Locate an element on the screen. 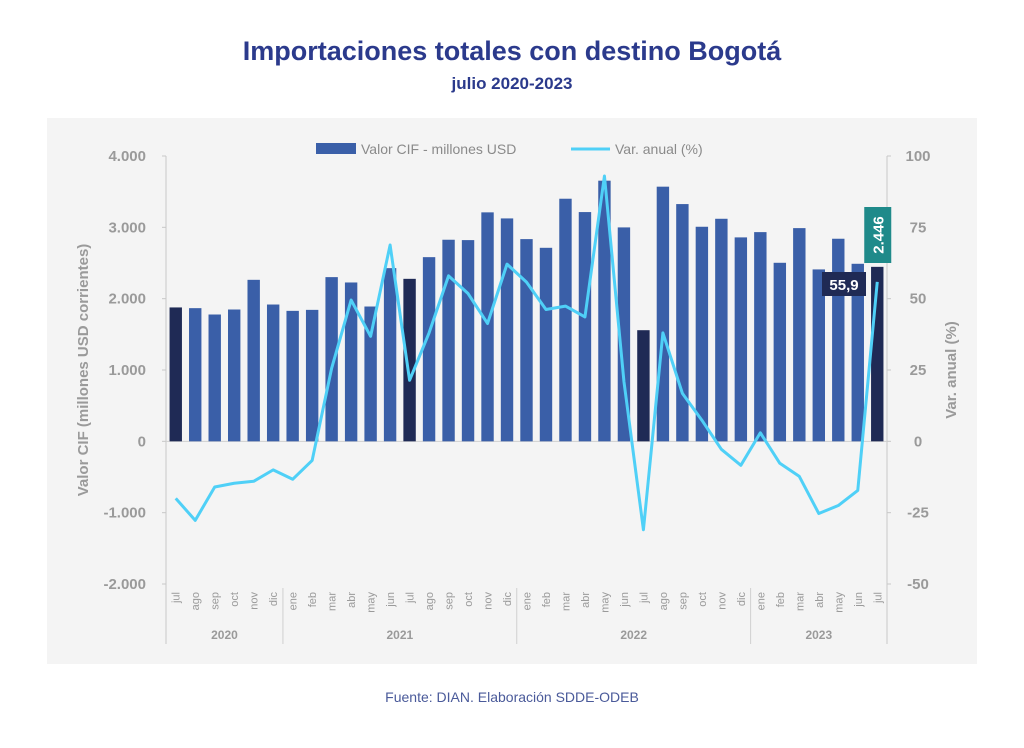  year-label: 2021 is located at coordinates (399, 635).